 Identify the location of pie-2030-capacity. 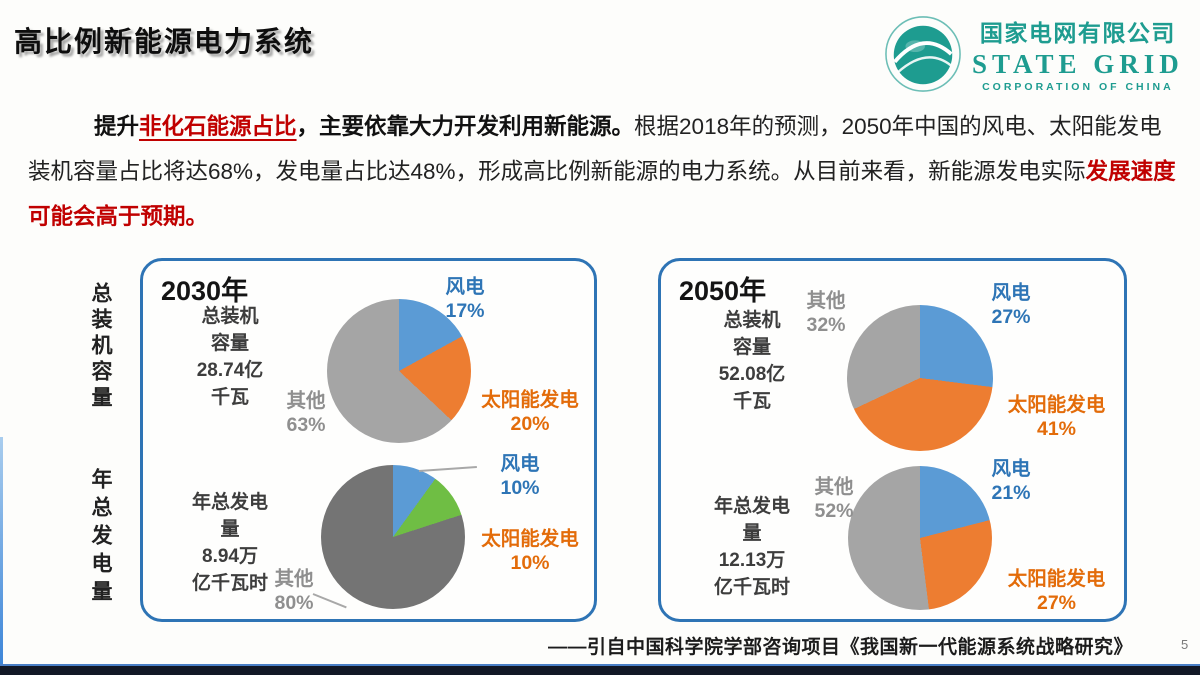
(399, 371).